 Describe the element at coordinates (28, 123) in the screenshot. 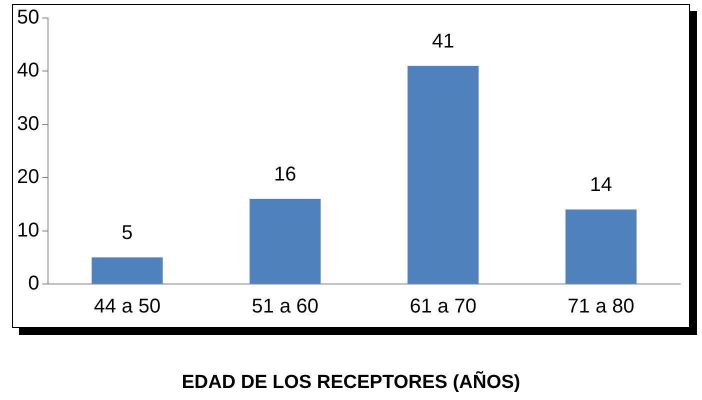

I see `y-tick-label: 30` at that location.